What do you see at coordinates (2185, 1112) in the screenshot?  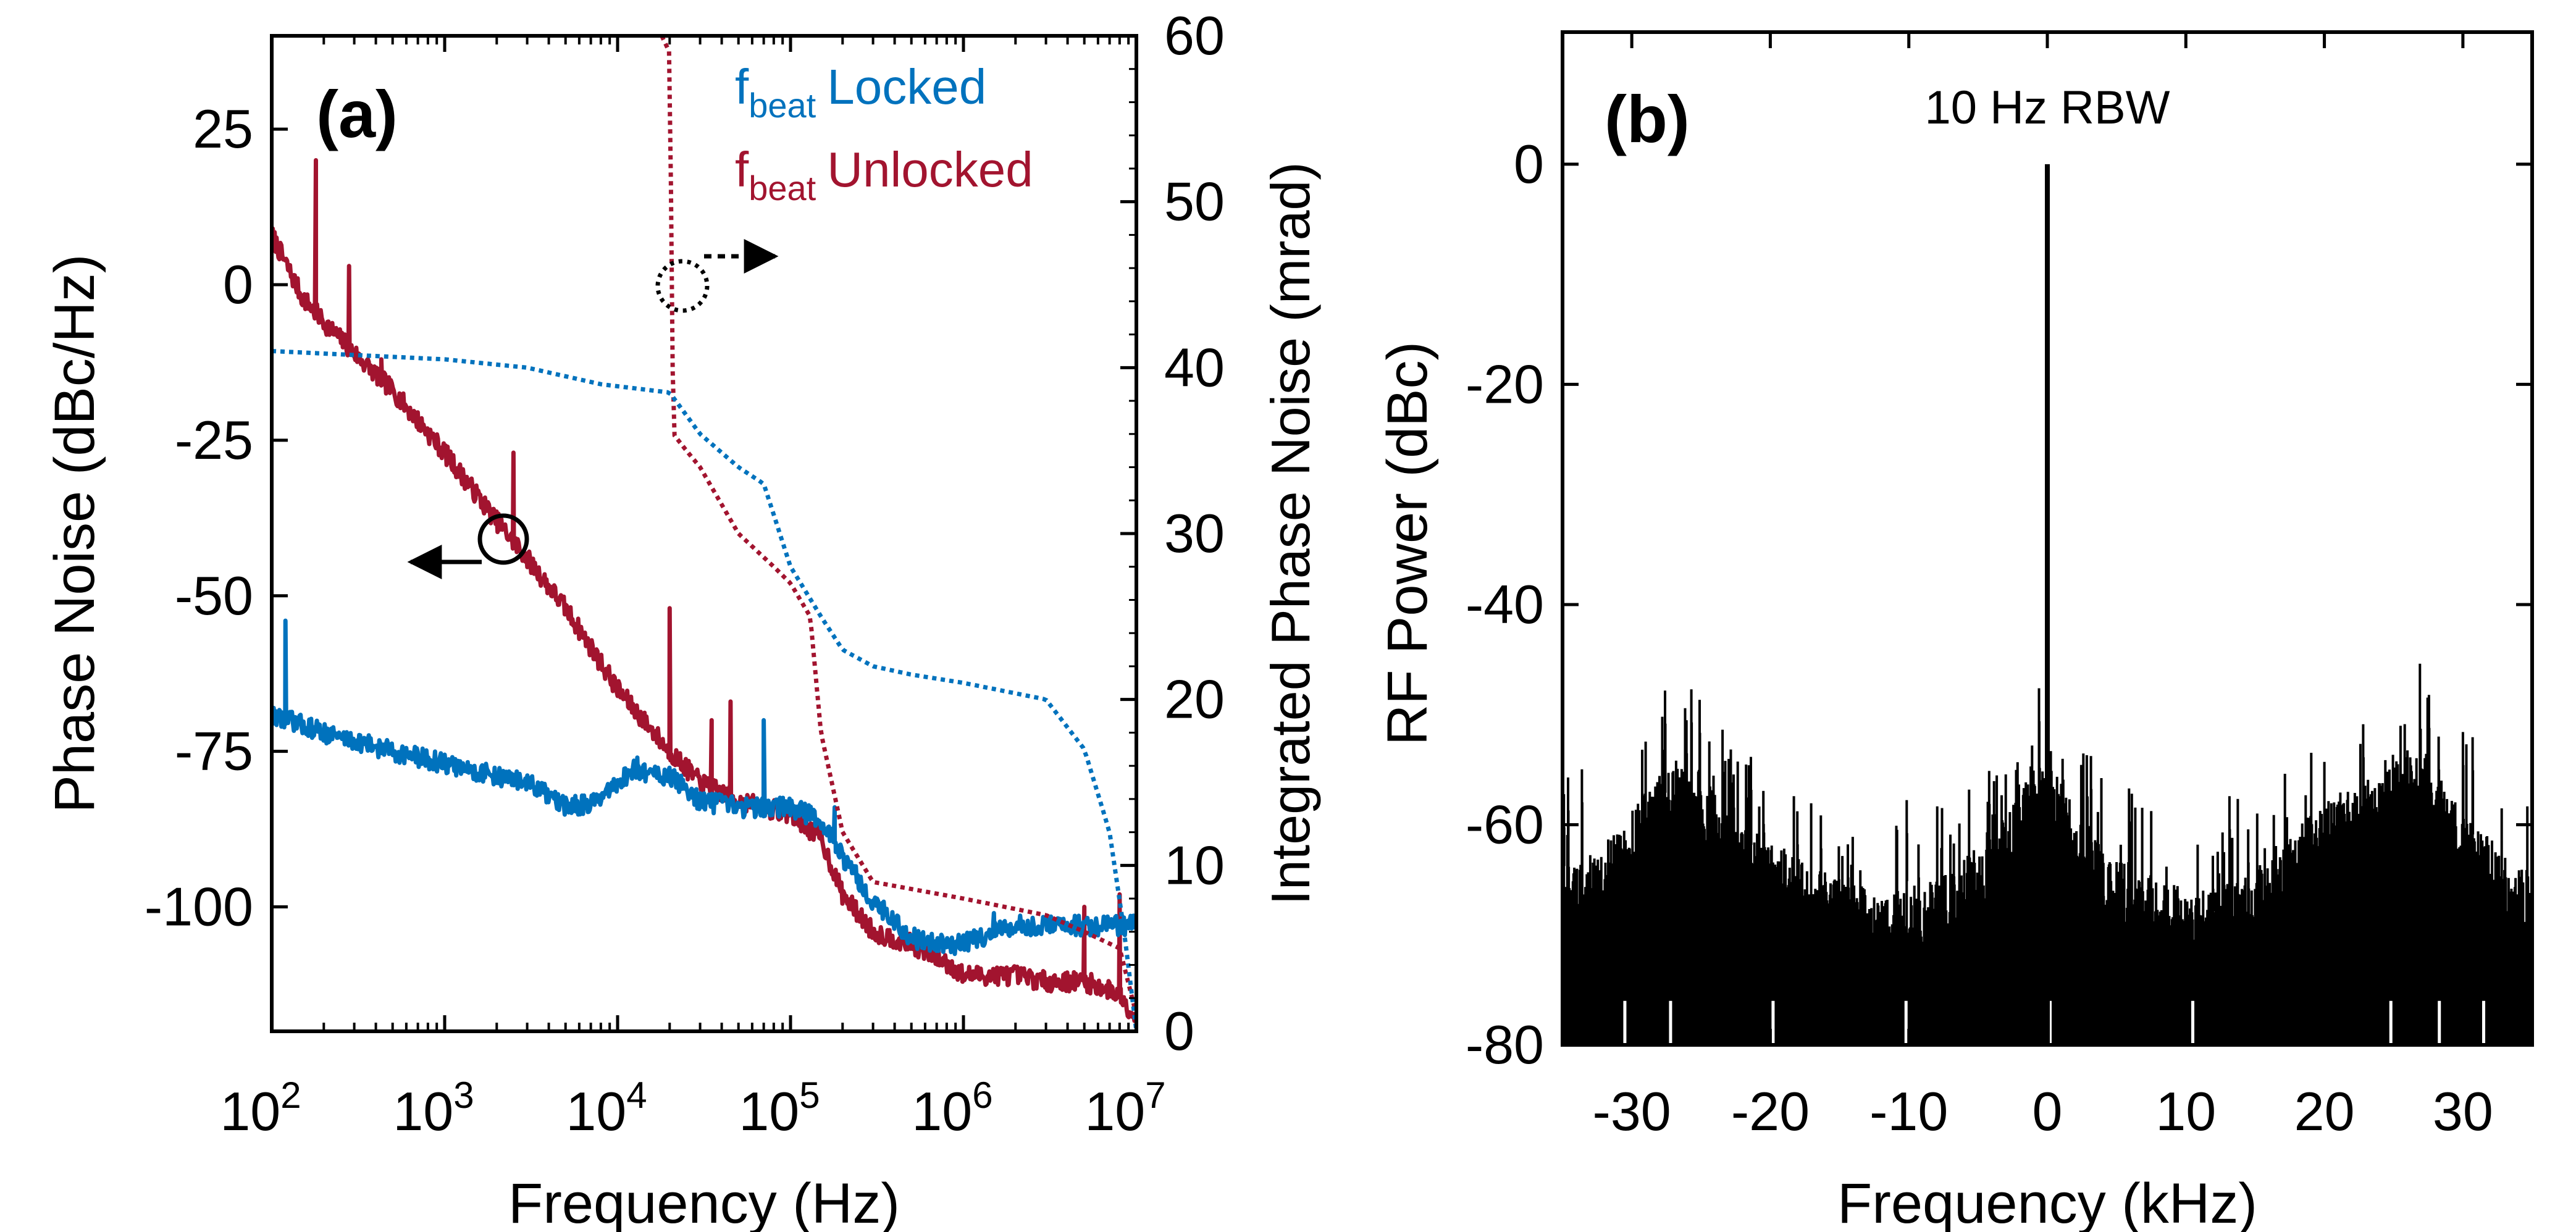 I see `x-tick-label: 10` at bounding box center [2185, 1112].